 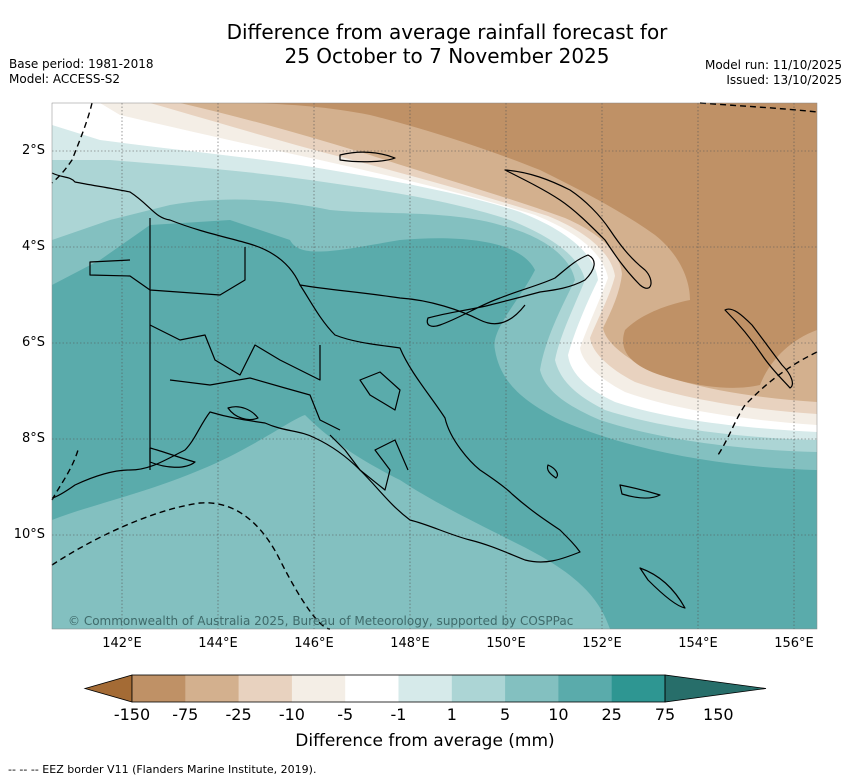 I want to click on issued-date: Issued: 13/10/2025, so click(x=784, y=80).